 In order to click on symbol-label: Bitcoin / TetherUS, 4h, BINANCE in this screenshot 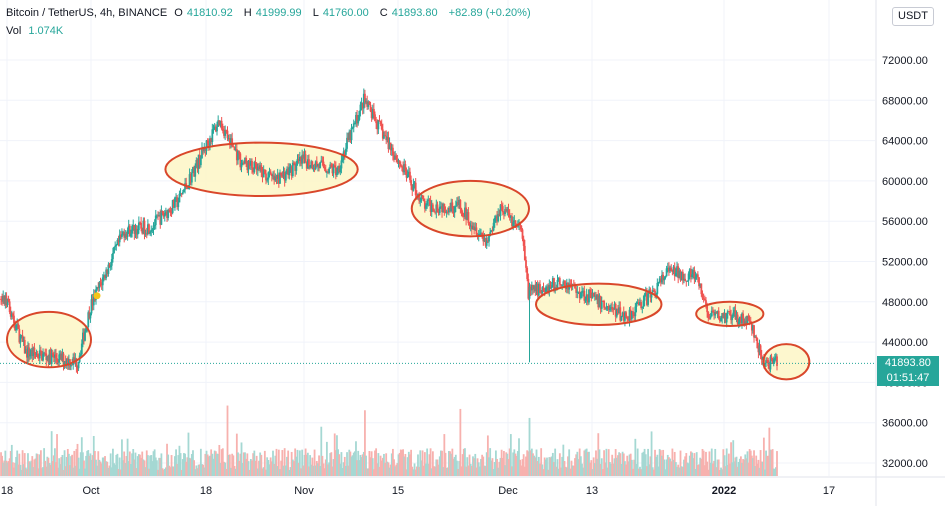, I will do `click(87, 13)`.